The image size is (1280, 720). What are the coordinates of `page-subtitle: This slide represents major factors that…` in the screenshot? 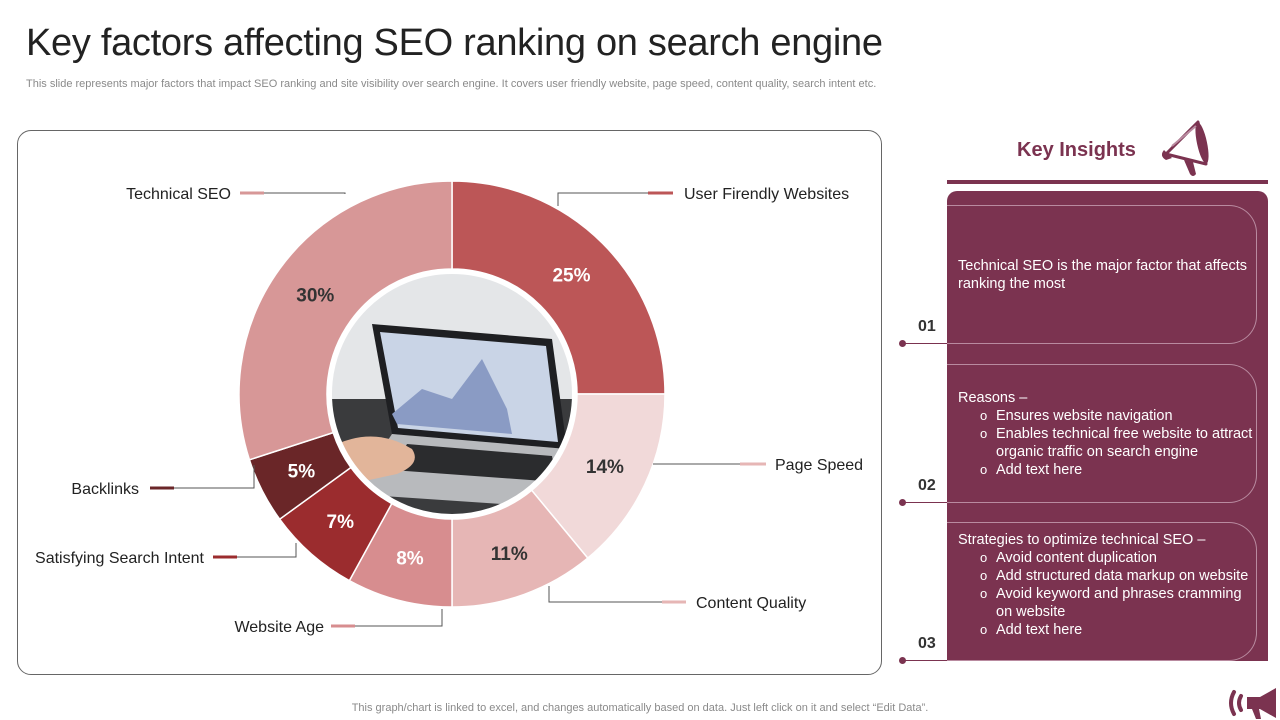 It's located at (451, 84).